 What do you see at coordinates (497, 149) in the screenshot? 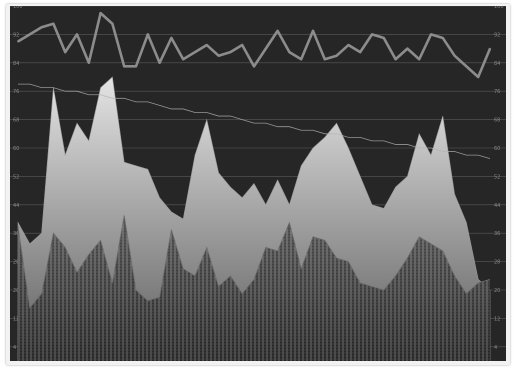
I see `right-tick-label: 60` at bounding box center [497, 149].